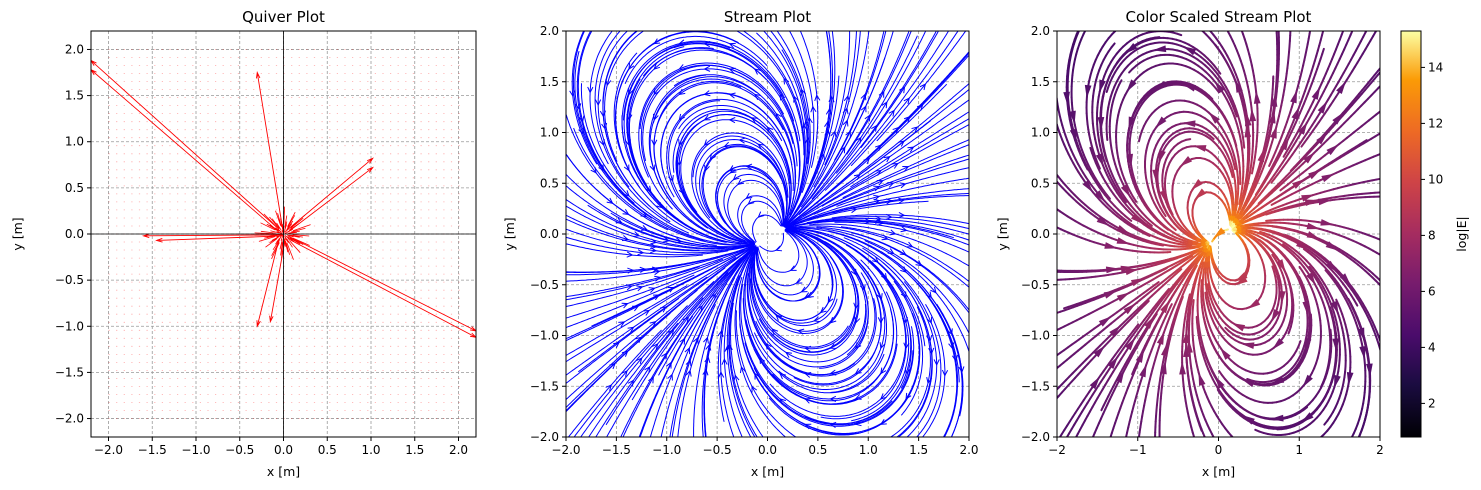 Image resolution: width=1481 pixels, height=490 pixels. What do you see at coordinates (549, 183) in the screenshot?
I see `y-tick-label: 0.5` at bounding box center [549, 183].